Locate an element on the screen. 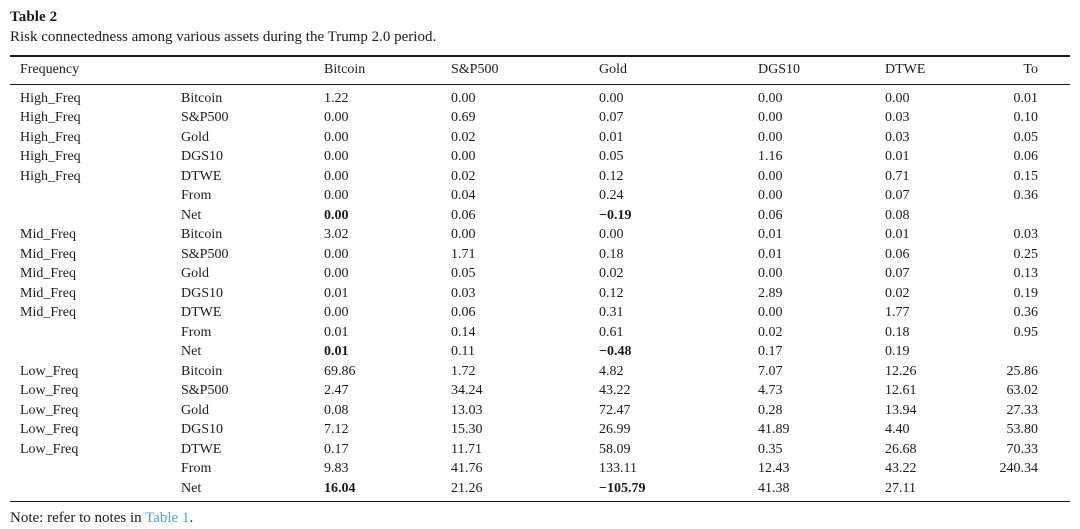  value-cell: 133.11 is located at coordinates (618, 468).